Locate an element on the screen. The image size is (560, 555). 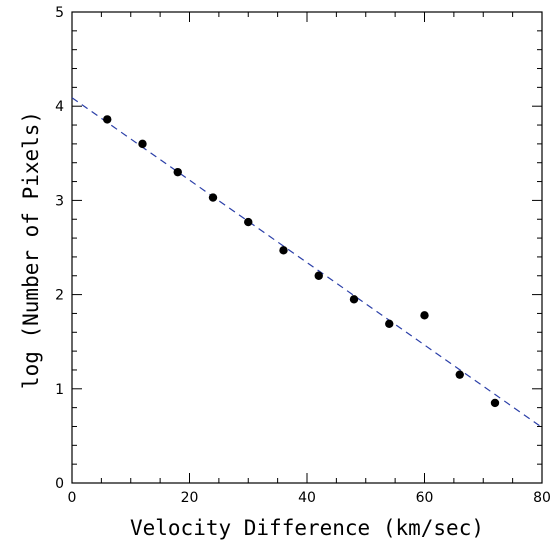
x-axis-title: Velocity Difference (km/sec) is located at coordinates (307, 528).